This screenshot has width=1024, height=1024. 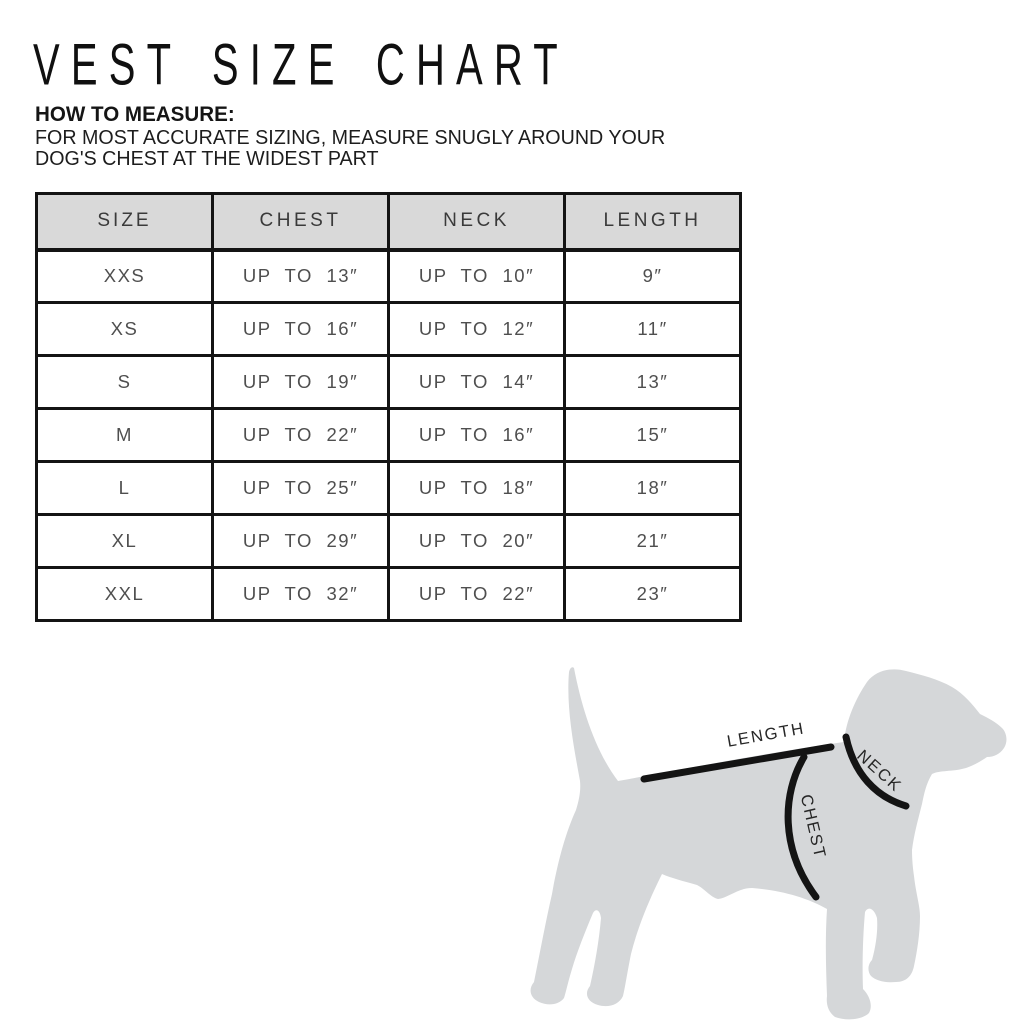 I want to click on table-row: S UP TO 19″ UP TO 14″ 13″, so click(x=388, y=382).